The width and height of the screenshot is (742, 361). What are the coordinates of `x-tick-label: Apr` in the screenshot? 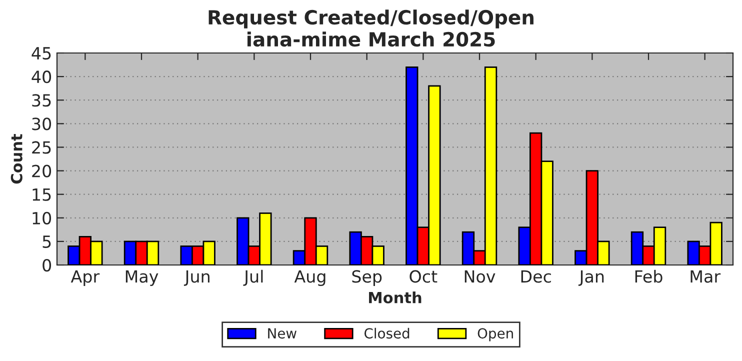 It's located at (85, 278).